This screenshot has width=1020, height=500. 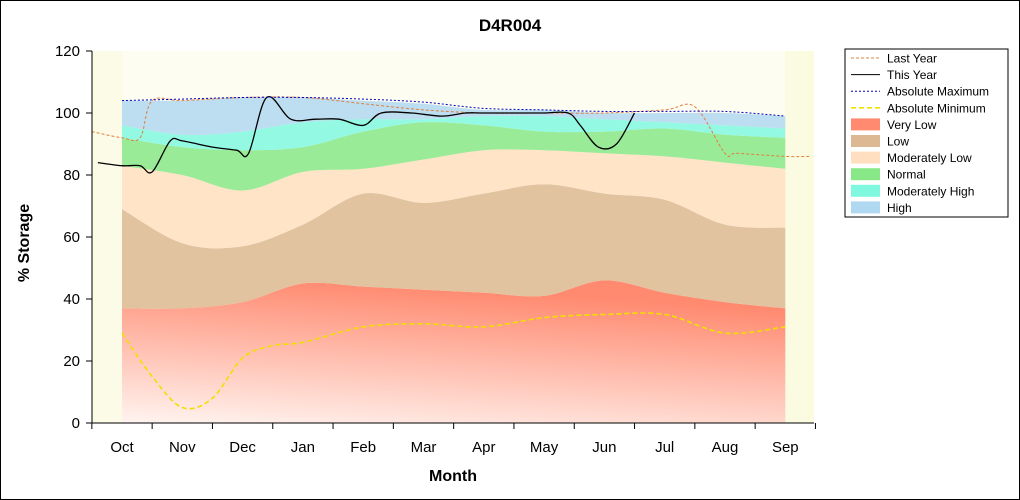 What do you see at coordinates (929, 158) in the screenshot?
I see `legend-label-moderately-low: Moderately Low` at bounding box center [929, 158].